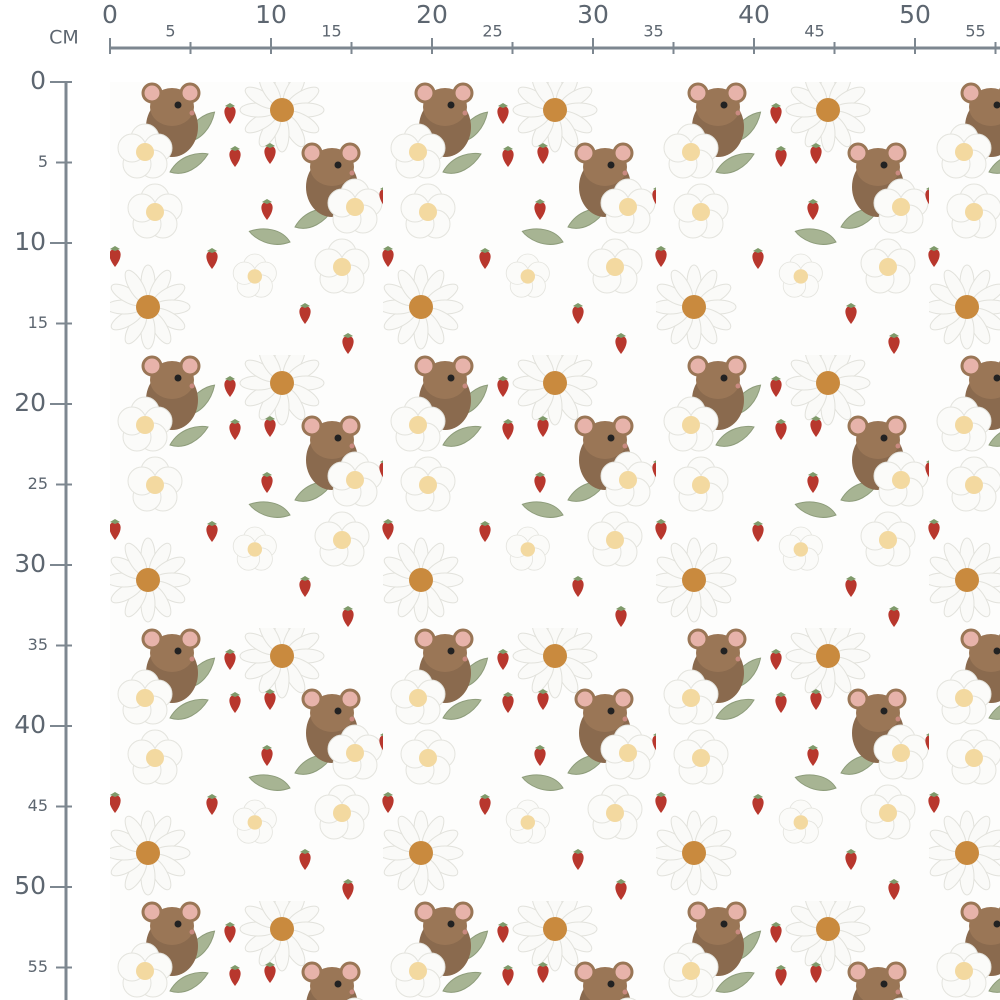 This screenshot has width=1000, height=1000. I want to click on left-tick-label: 15, so click(38, 322).